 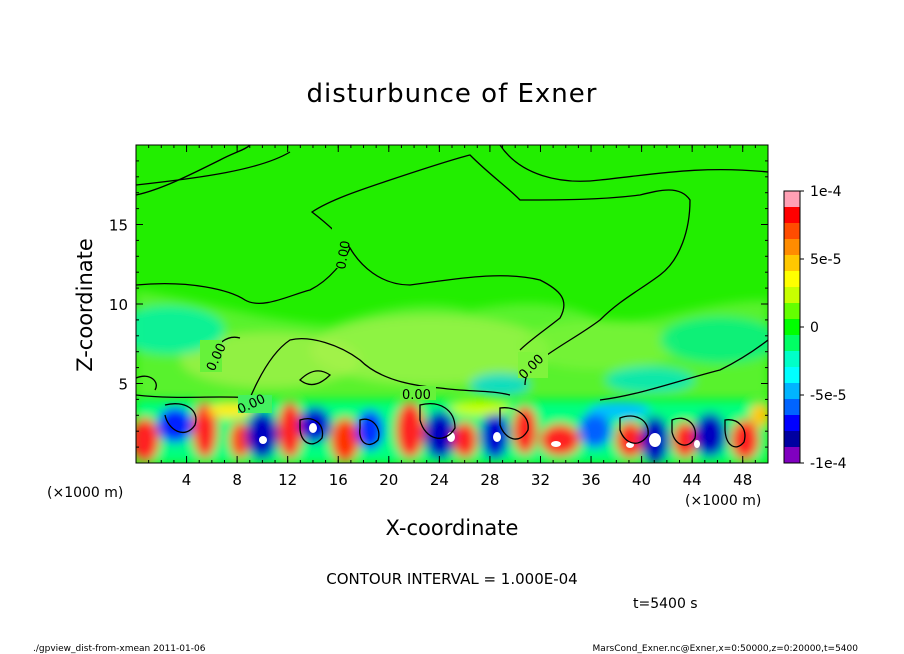 What do you see at coordinates (119, 649) in the screenshot?
I see `footer-left: ./gpview_dist-from-xmean 2011-01-06` at bounding box center [119, 649].